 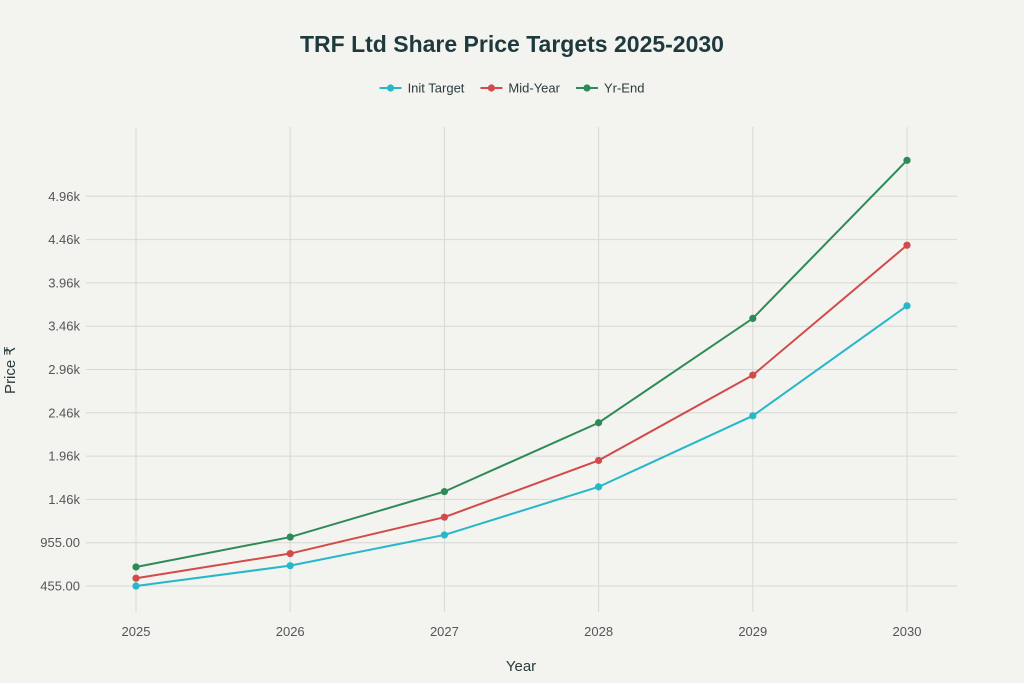 I want to click on legend-item: Mid-Year, so click(x=520, y=88).